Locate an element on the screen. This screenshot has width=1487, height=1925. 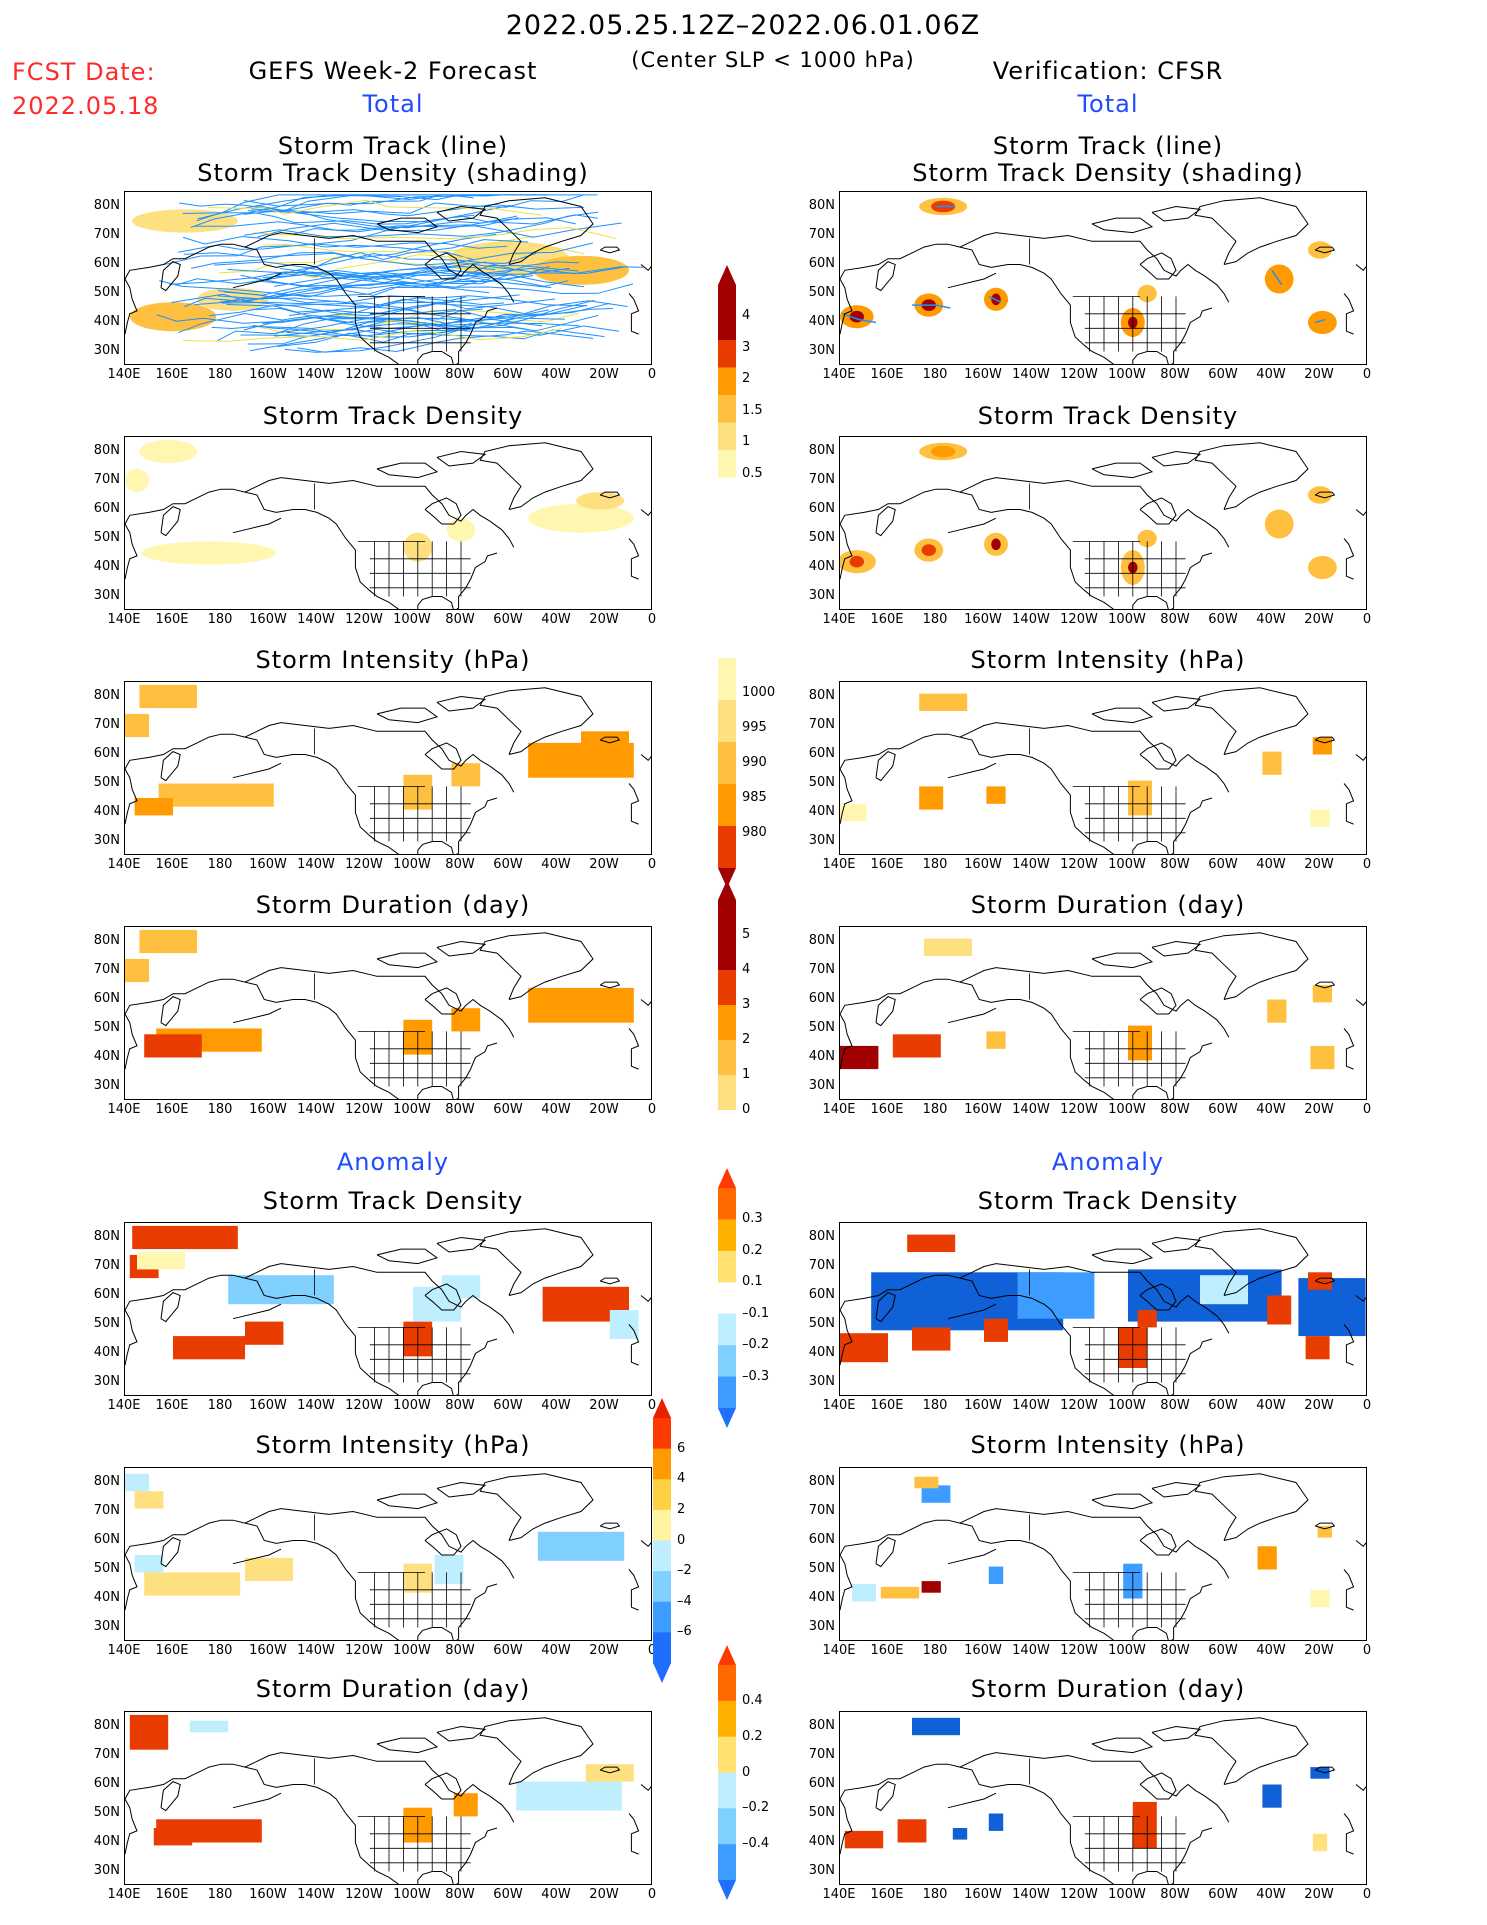
lon-tick-label: 0 is located at coordinates (652, 1894).